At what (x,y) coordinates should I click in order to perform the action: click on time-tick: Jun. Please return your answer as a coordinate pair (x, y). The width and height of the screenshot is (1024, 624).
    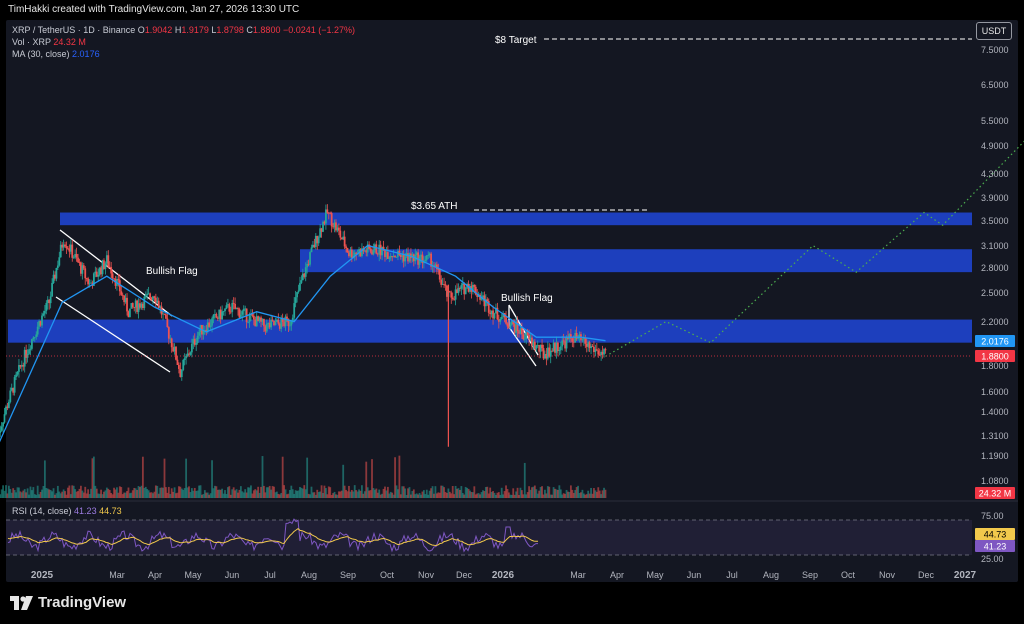
    Looking at the image, I should click on (232, 575).